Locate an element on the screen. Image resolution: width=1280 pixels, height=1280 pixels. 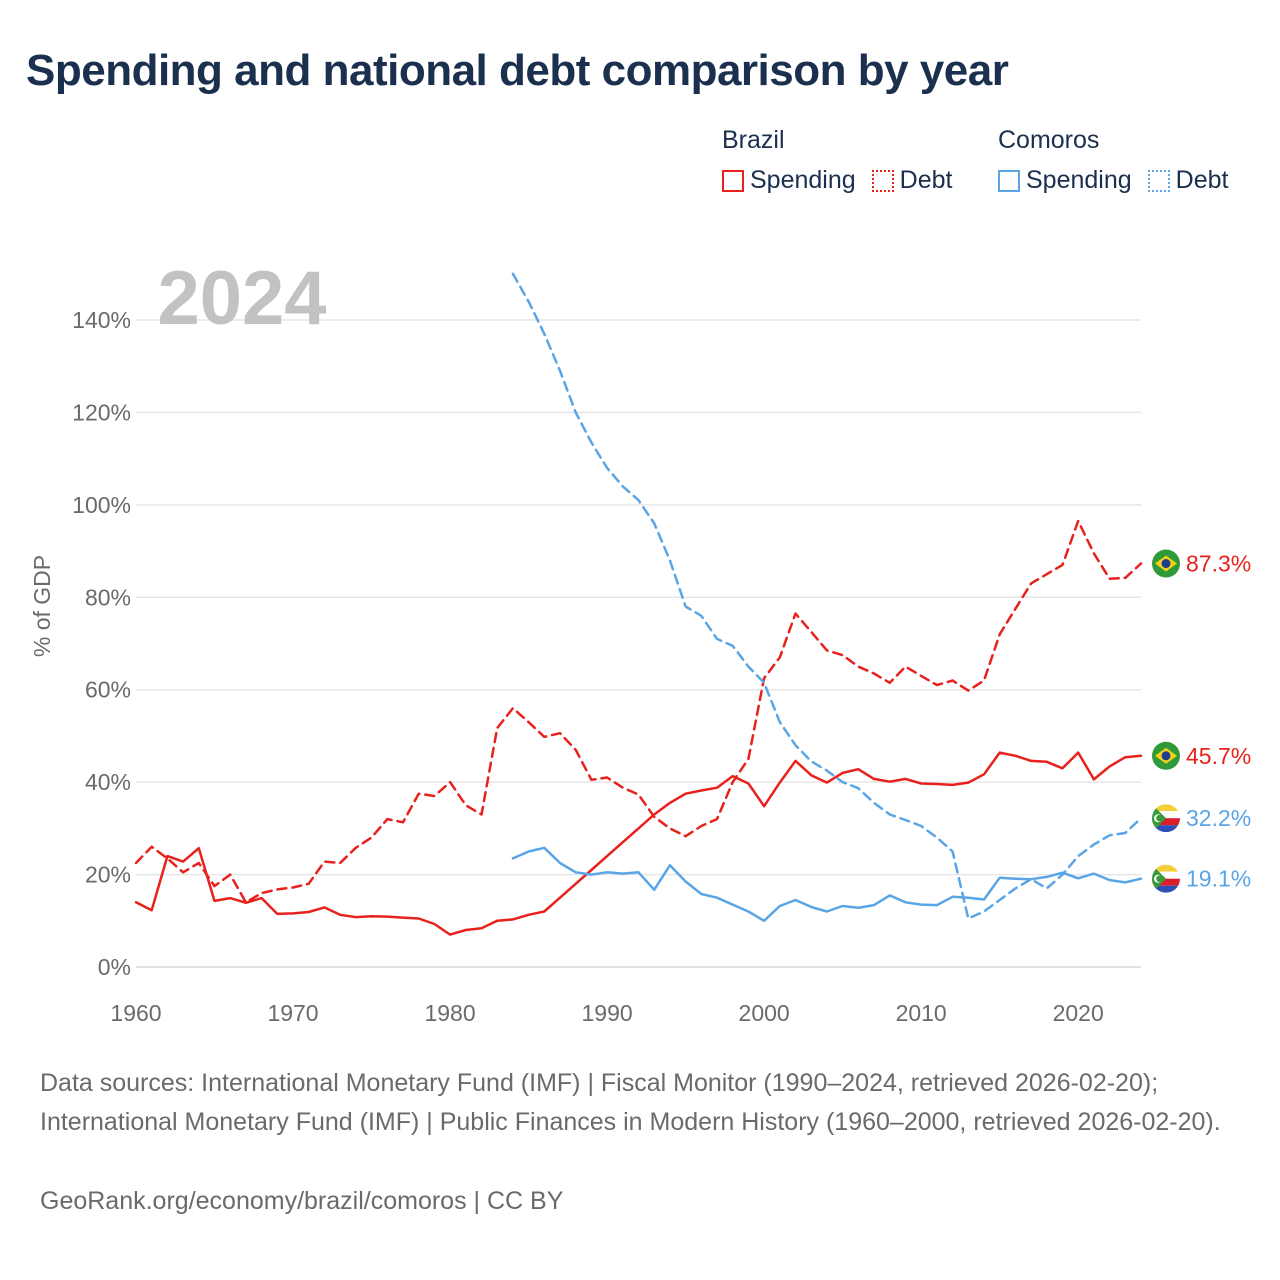
y-tick-label: 60% is located at coordinates (108, 690).